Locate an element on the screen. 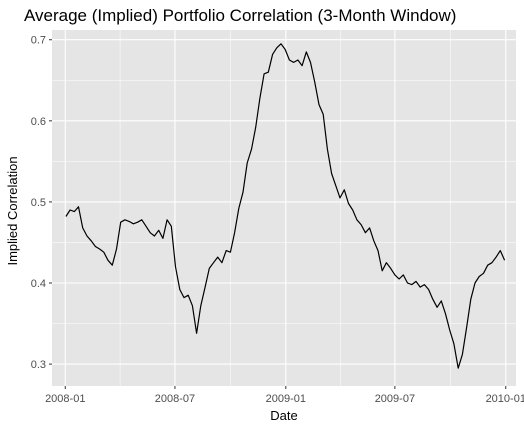  y-tick-label: 0.5 is located at coordinates (38, 203).